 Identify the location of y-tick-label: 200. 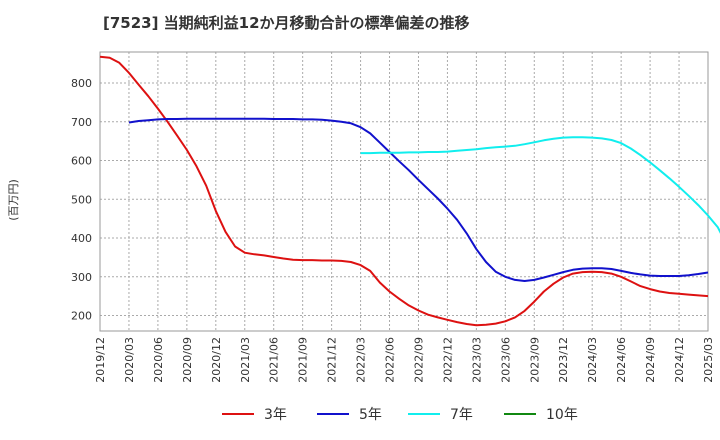
(81, 316).